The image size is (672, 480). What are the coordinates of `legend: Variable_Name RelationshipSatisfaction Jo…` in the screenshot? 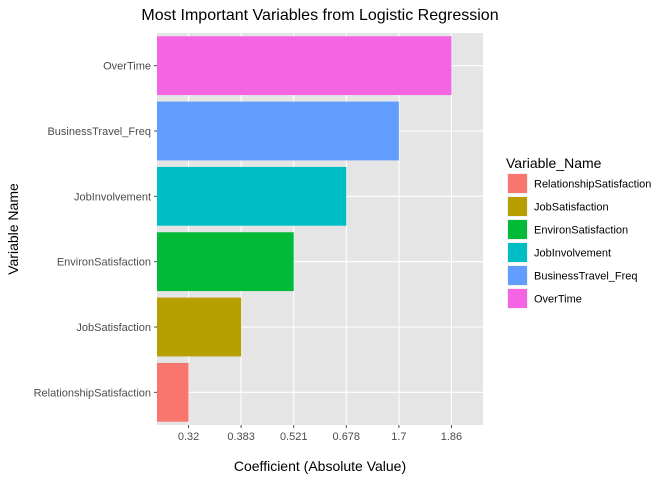 It's located at (578, 232).